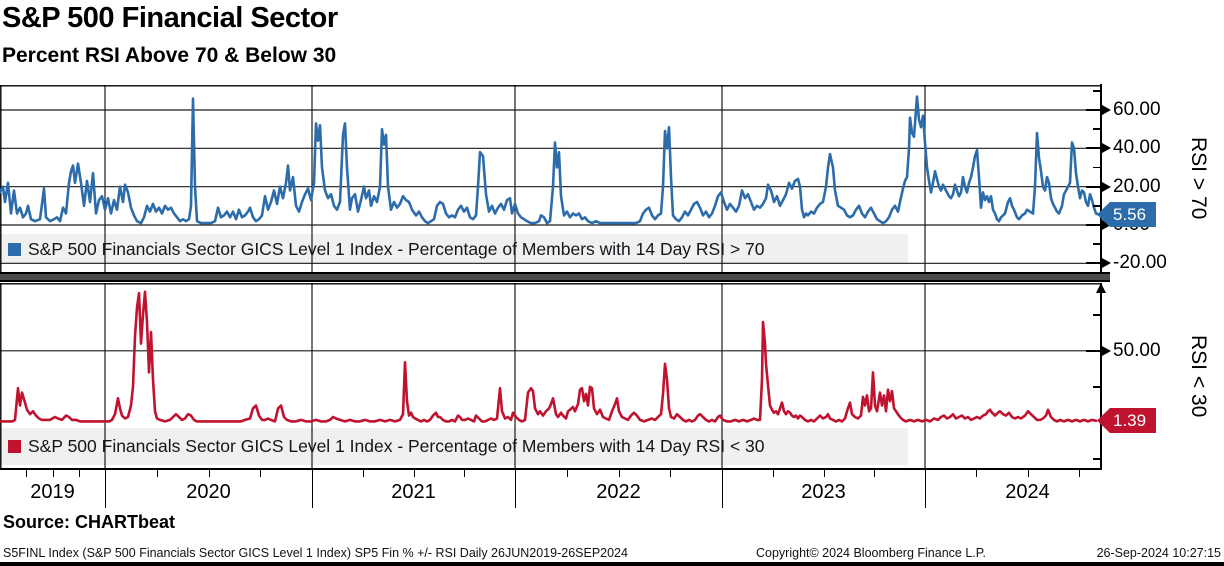 The width and height of the screenshot is (1224, 566). I want to click on y-axis-tick-label: 60.00, so click(1137, 109).